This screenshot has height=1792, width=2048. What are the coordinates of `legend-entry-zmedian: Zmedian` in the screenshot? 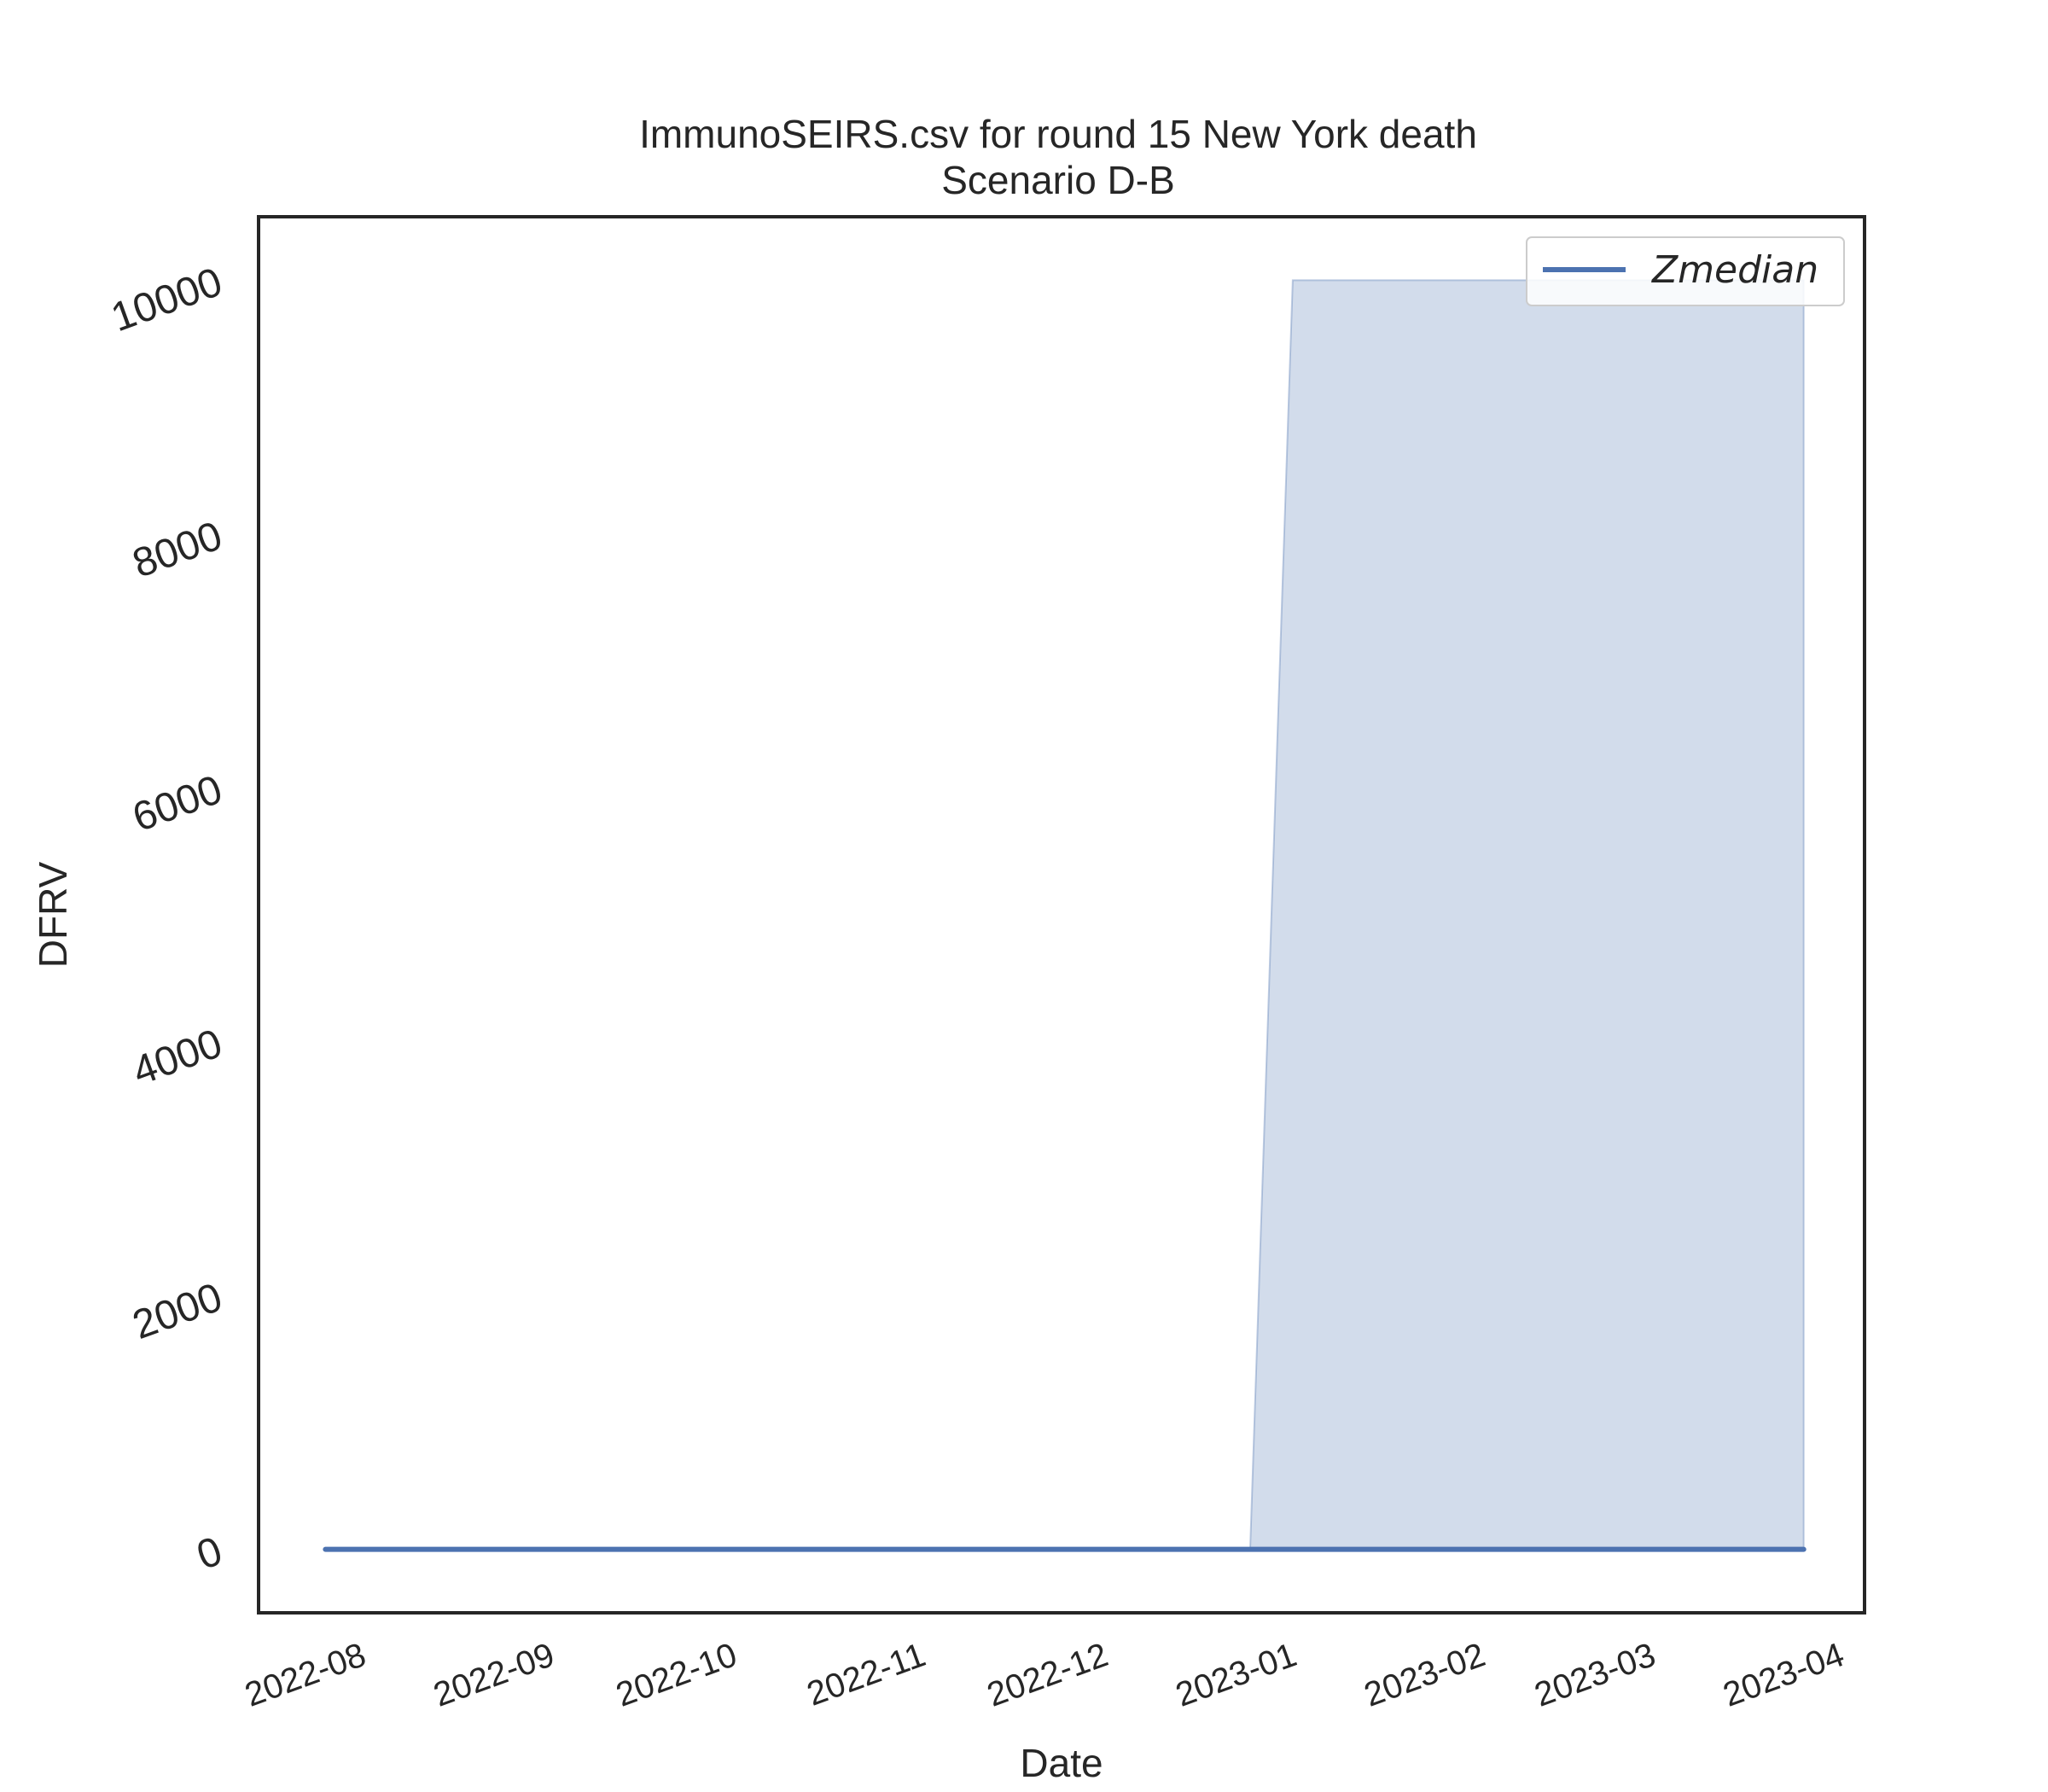 It's located at (1734, 270).